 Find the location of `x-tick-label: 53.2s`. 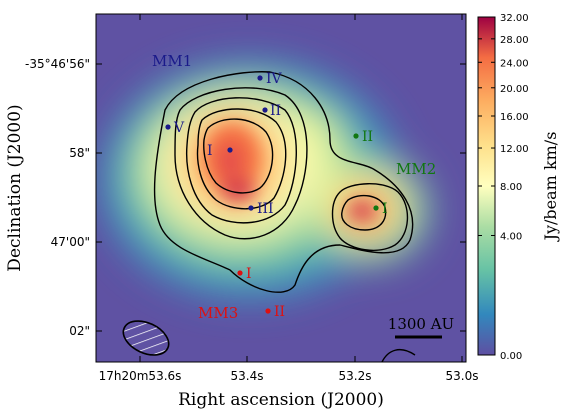

x-tick-label: 53.2s is located at coordinates (355, 376).